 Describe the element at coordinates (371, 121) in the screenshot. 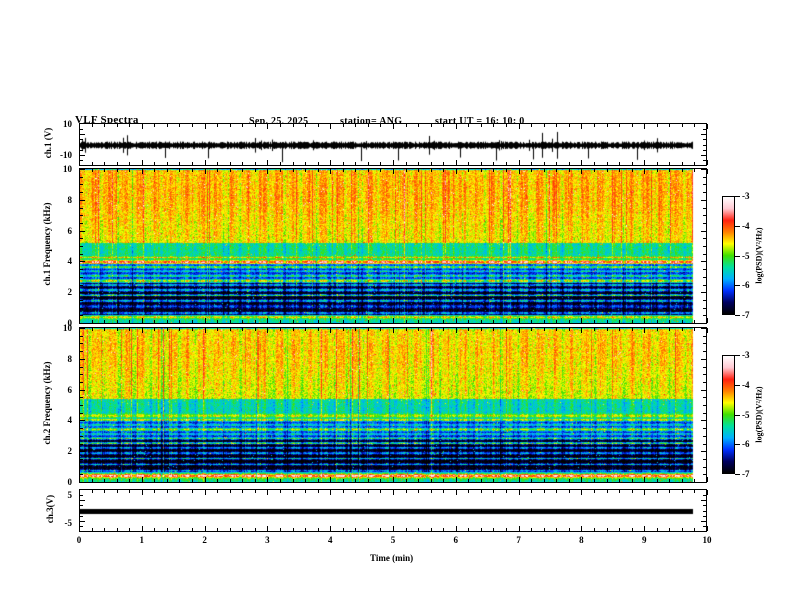

I see `header-station: station= ANG` at that location.